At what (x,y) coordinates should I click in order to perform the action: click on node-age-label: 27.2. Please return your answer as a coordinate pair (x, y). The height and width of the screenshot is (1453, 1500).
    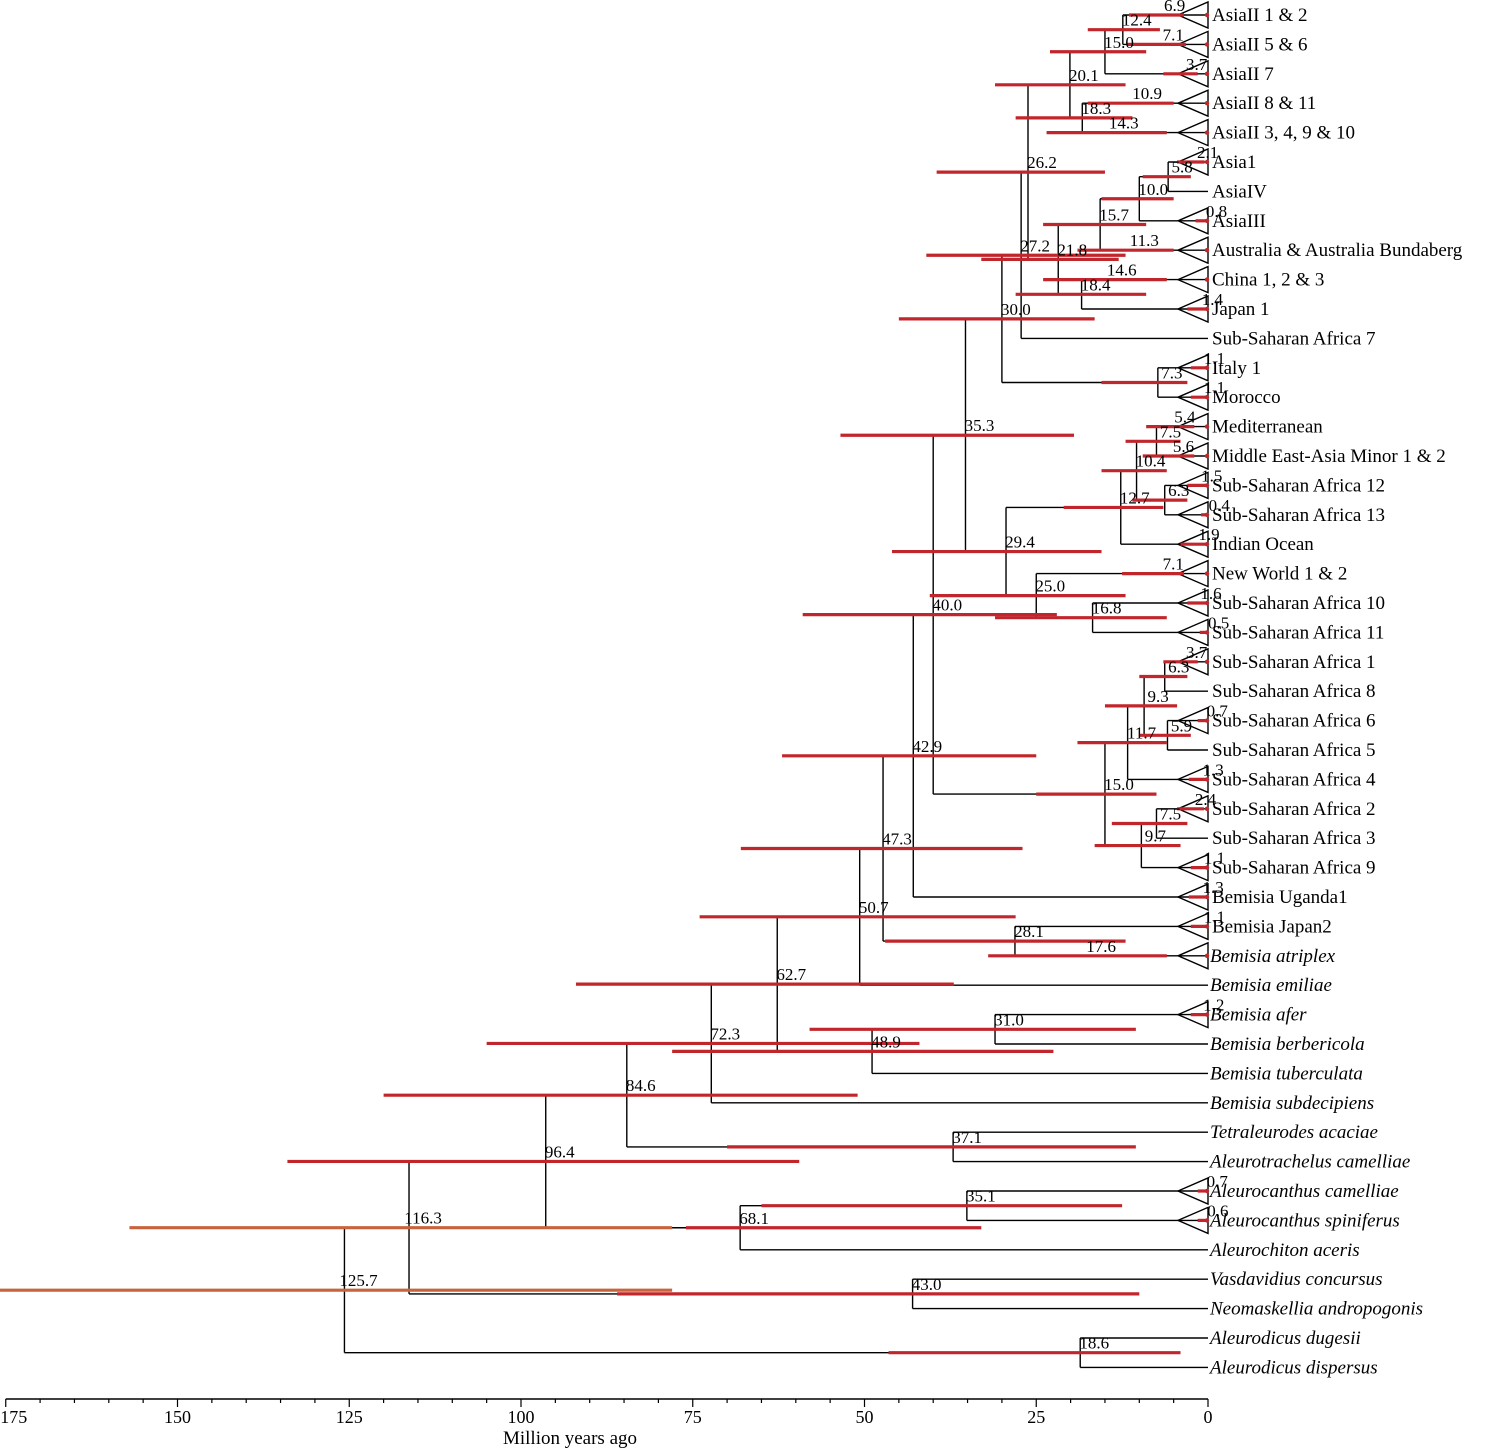
    Looking at the image, I should click on (1035, 245).